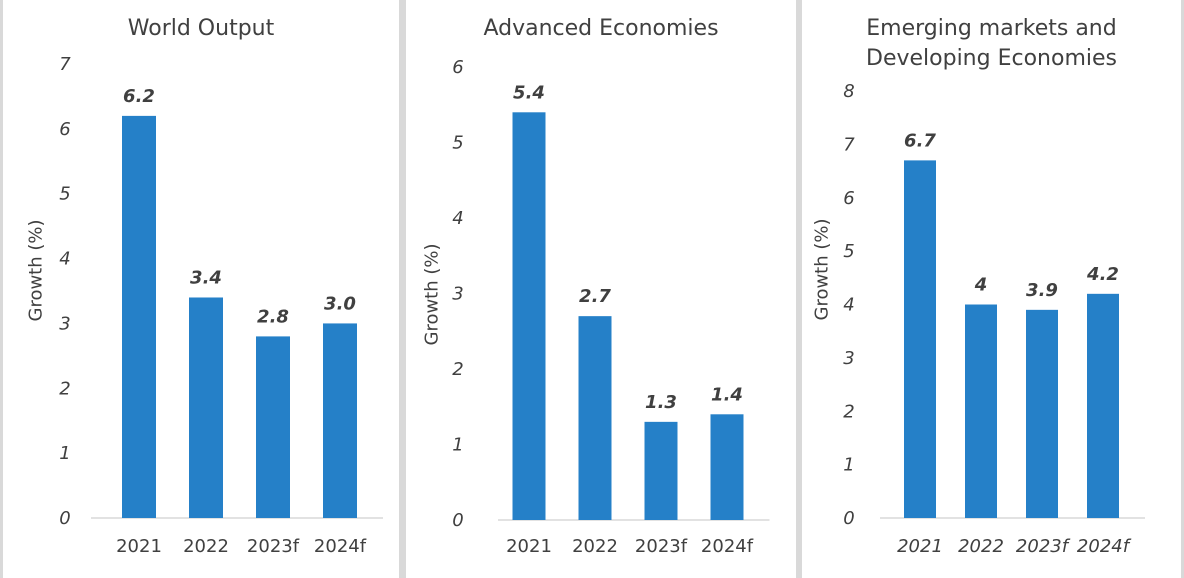 The image size is (1184, 578). I want to click on data-label: 3.9, so click(1042, 290).